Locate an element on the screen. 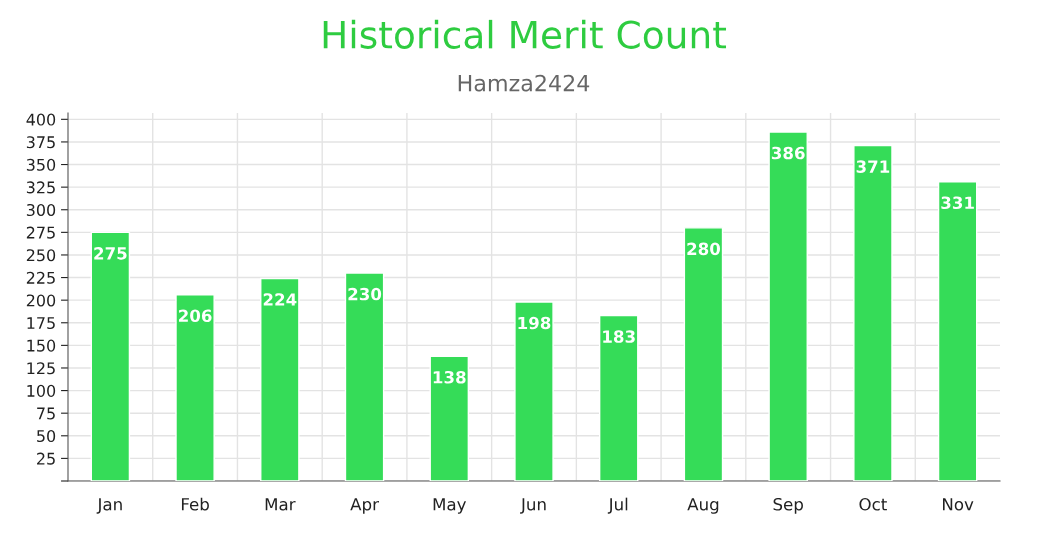  y-tick-label: 25 is located at coordinates (46, 458).